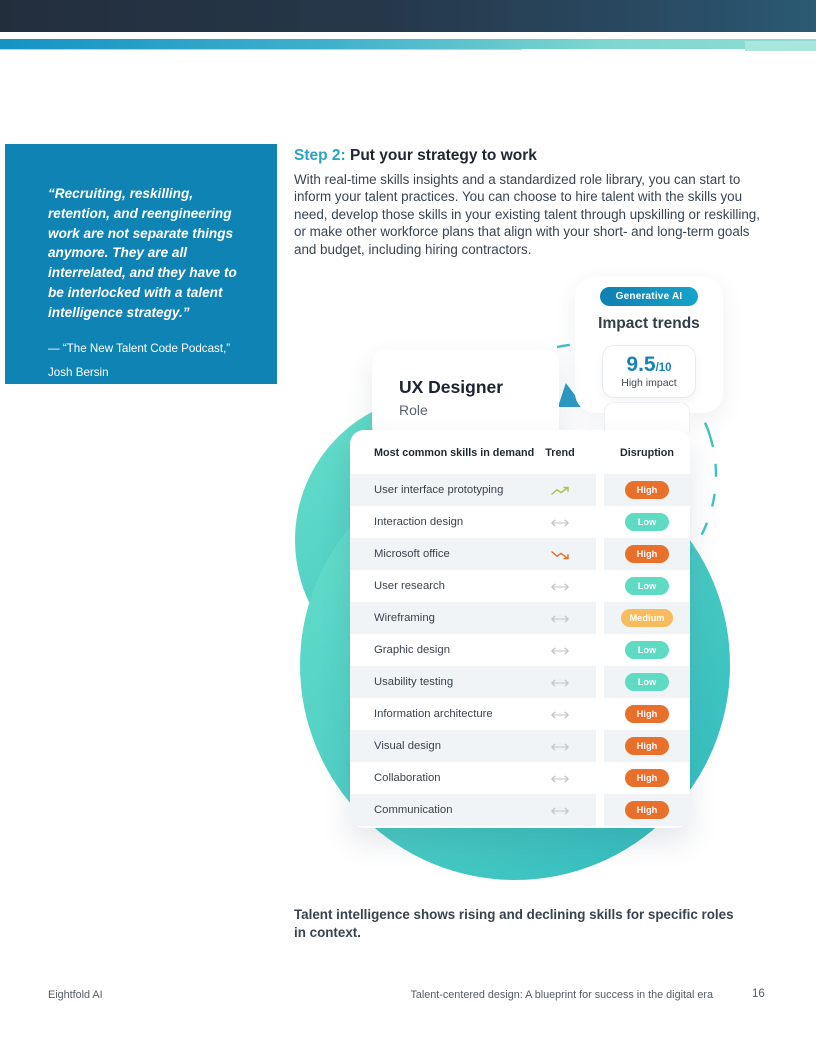 The image size is (816, 1056). Describe the element at coordinates (520, 682) in the screenshot. I see `table-row: Usability testing Low` at that location.